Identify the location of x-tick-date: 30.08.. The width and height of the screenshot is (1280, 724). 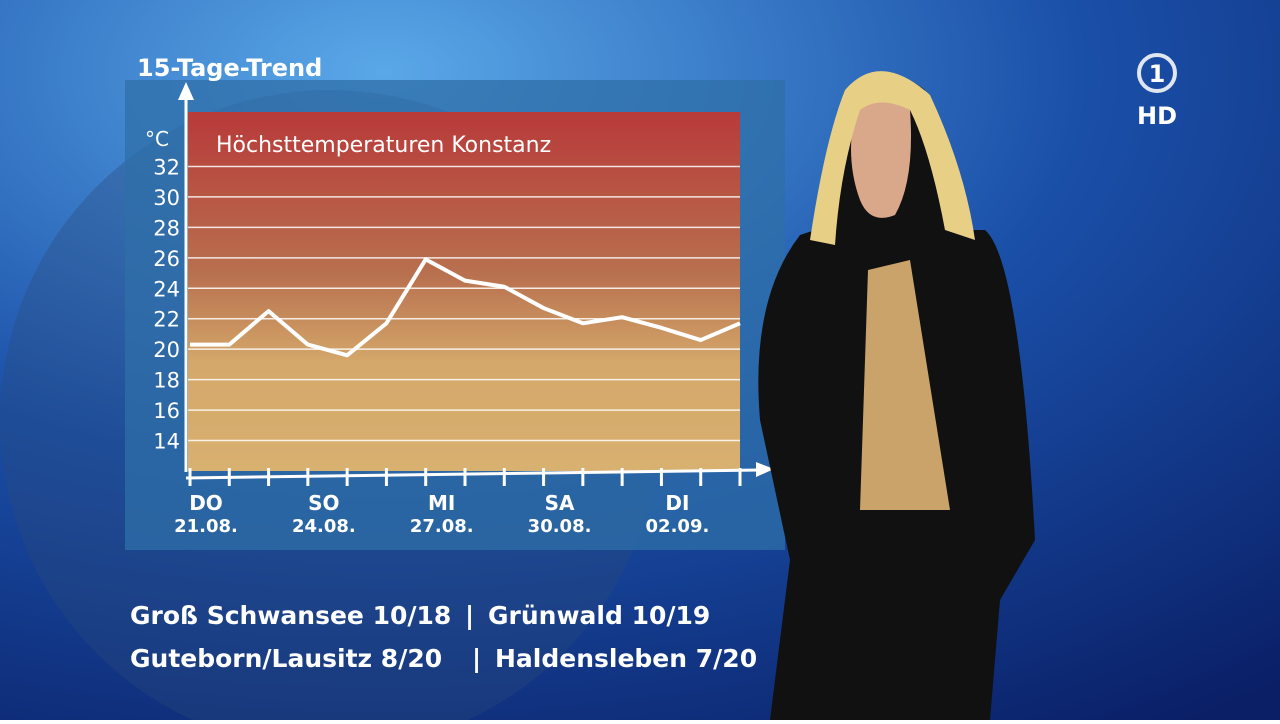
(560, 526).